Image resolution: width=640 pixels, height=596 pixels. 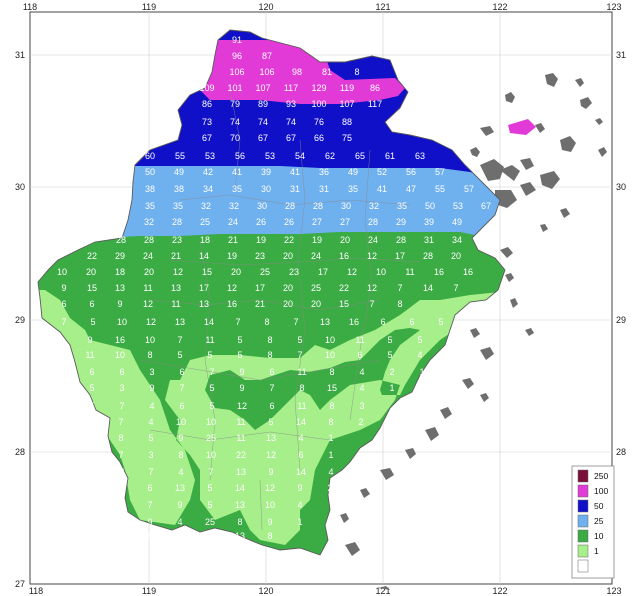 What do you see at coordinates (267, 56) in the screenshot?
I see `station-value: 87` at bounding box center [267, 56].